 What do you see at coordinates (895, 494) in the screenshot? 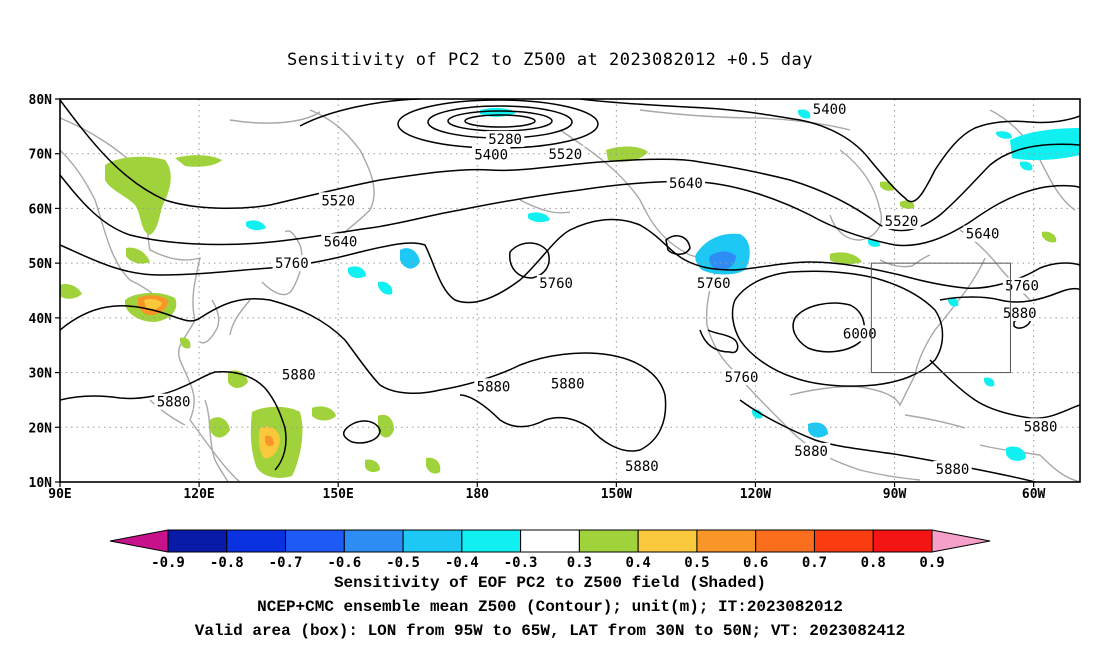
I see `lon-tick-label: 90W` at bounding box center [895, 494].